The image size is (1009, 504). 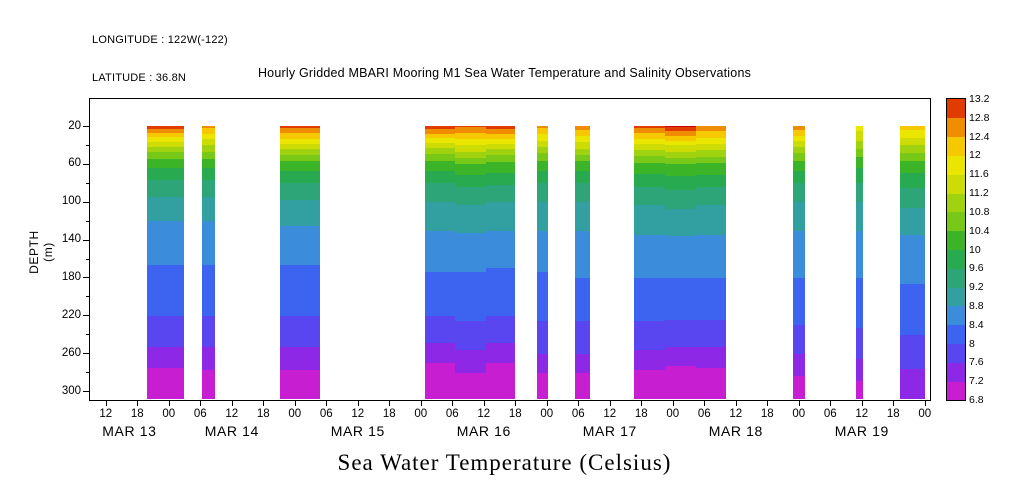 What do you see at coordinates (160, 40) in the screenshot?
I see `longitude-label: LONGITUDE : 122W(-122)` at bounding box center [160, 40].